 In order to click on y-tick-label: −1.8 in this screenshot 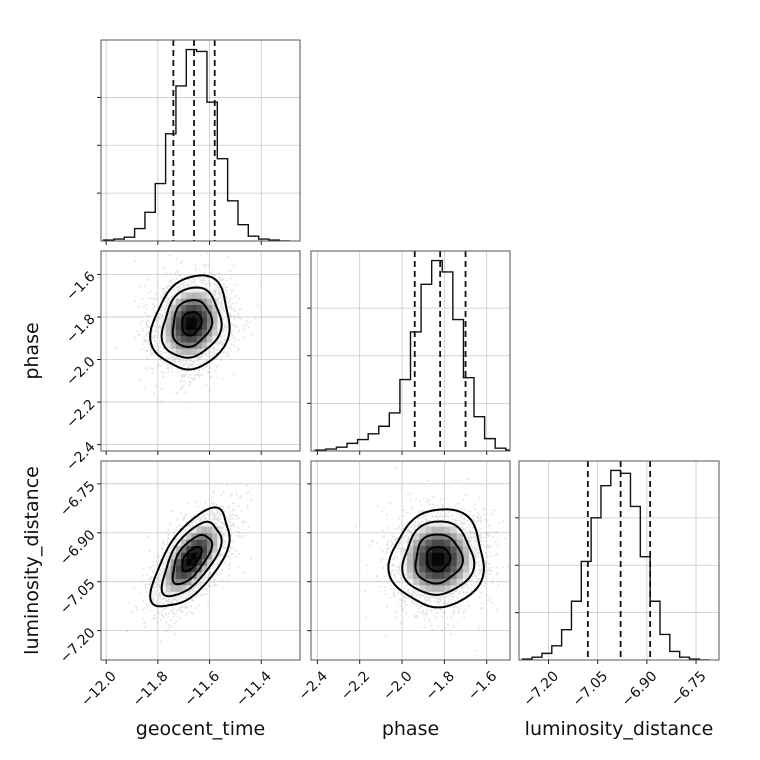, I will do `click(80, 328)`.